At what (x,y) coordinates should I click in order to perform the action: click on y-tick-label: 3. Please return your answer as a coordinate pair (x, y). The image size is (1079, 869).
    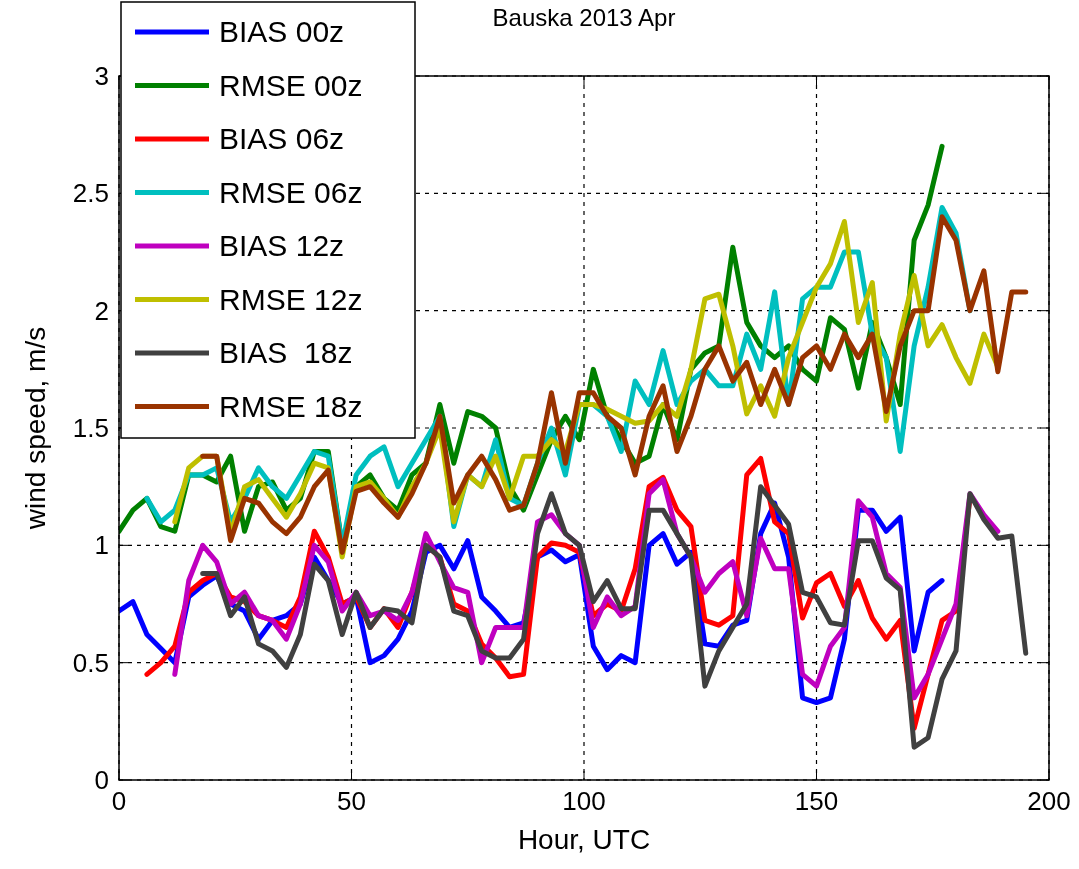
    Looking at the image, I should click on (101, 76).